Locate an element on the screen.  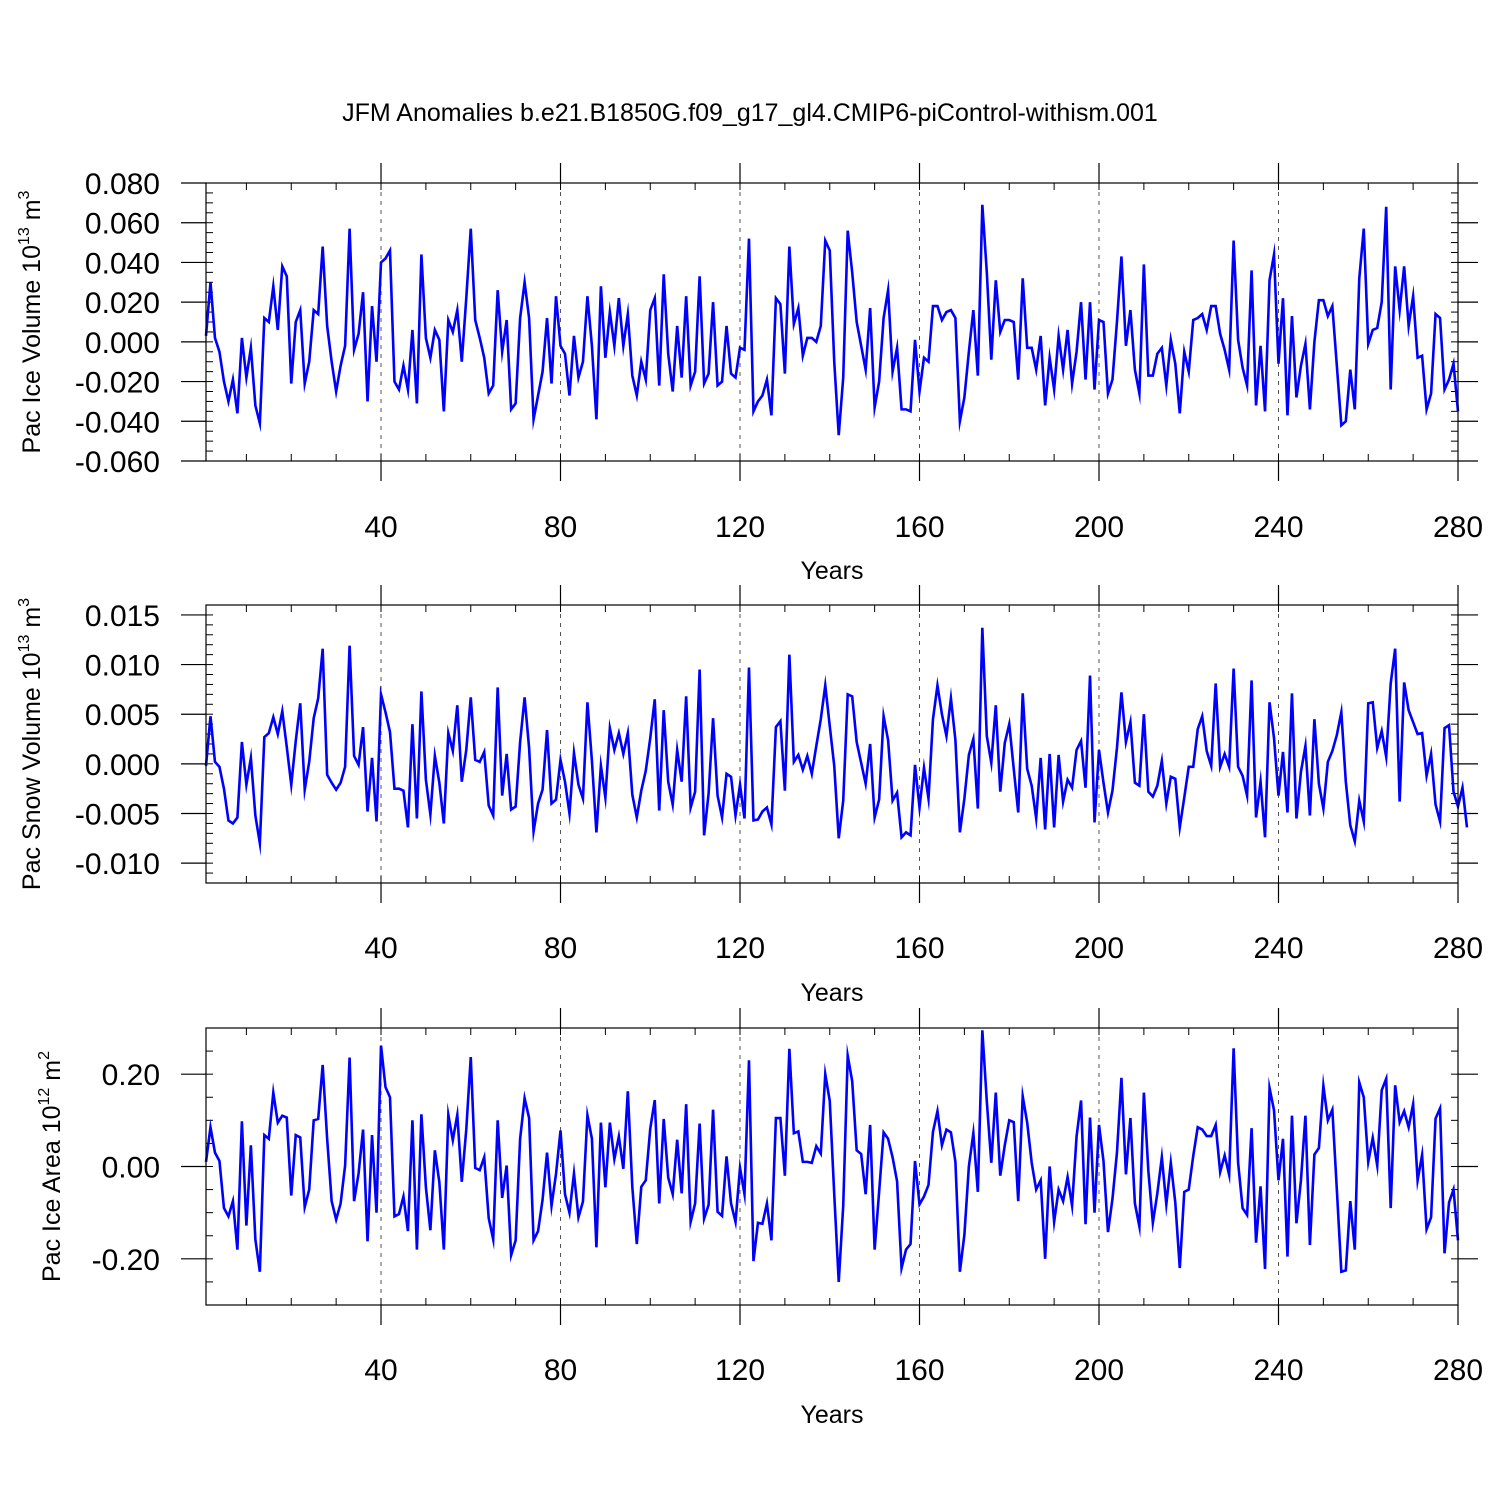
y-tick-label: -0.20 is located at coordinates (126, 1260).